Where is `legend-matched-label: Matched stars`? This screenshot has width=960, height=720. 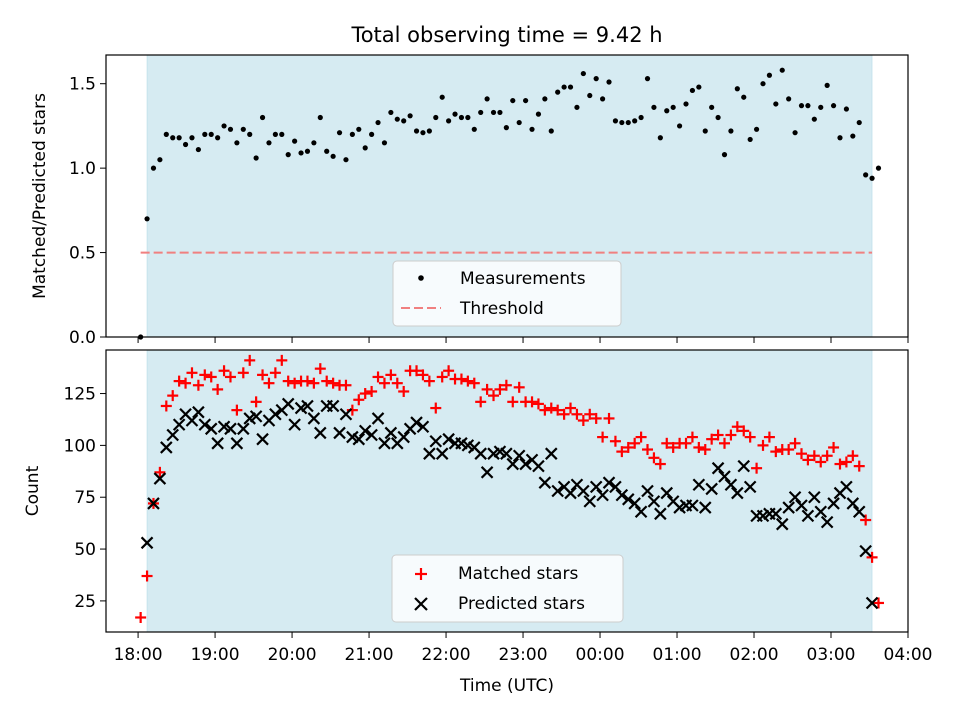 legend-matched-label: Matched stars is located at coordinates (518, 574).